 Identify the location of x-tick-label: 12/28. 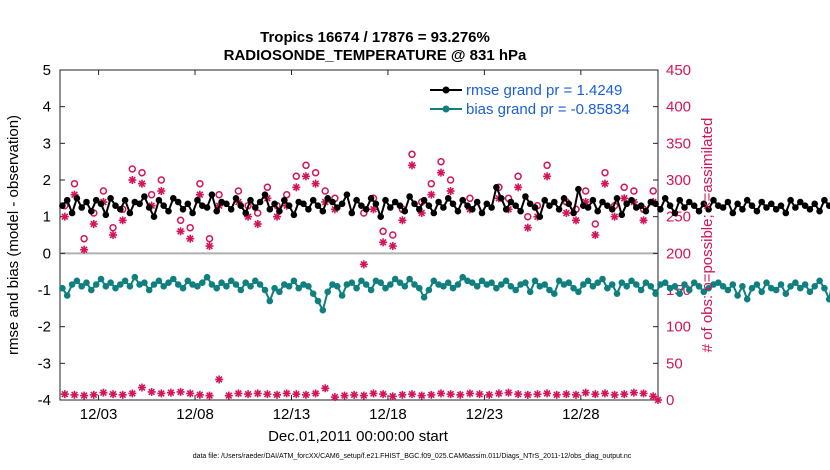
(581, 414).